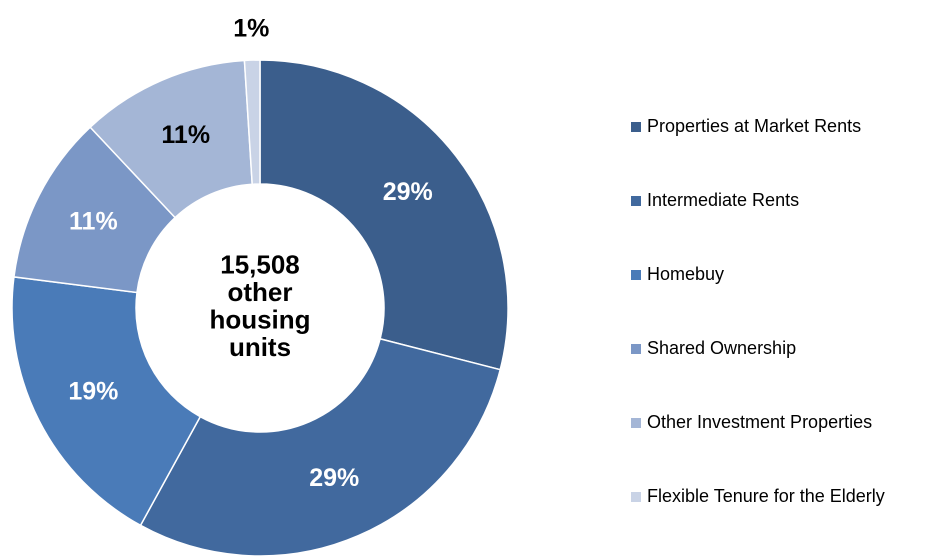 This screenshot has height=558, width=950. I want to click on value-label: 1%, so click(251, 29).